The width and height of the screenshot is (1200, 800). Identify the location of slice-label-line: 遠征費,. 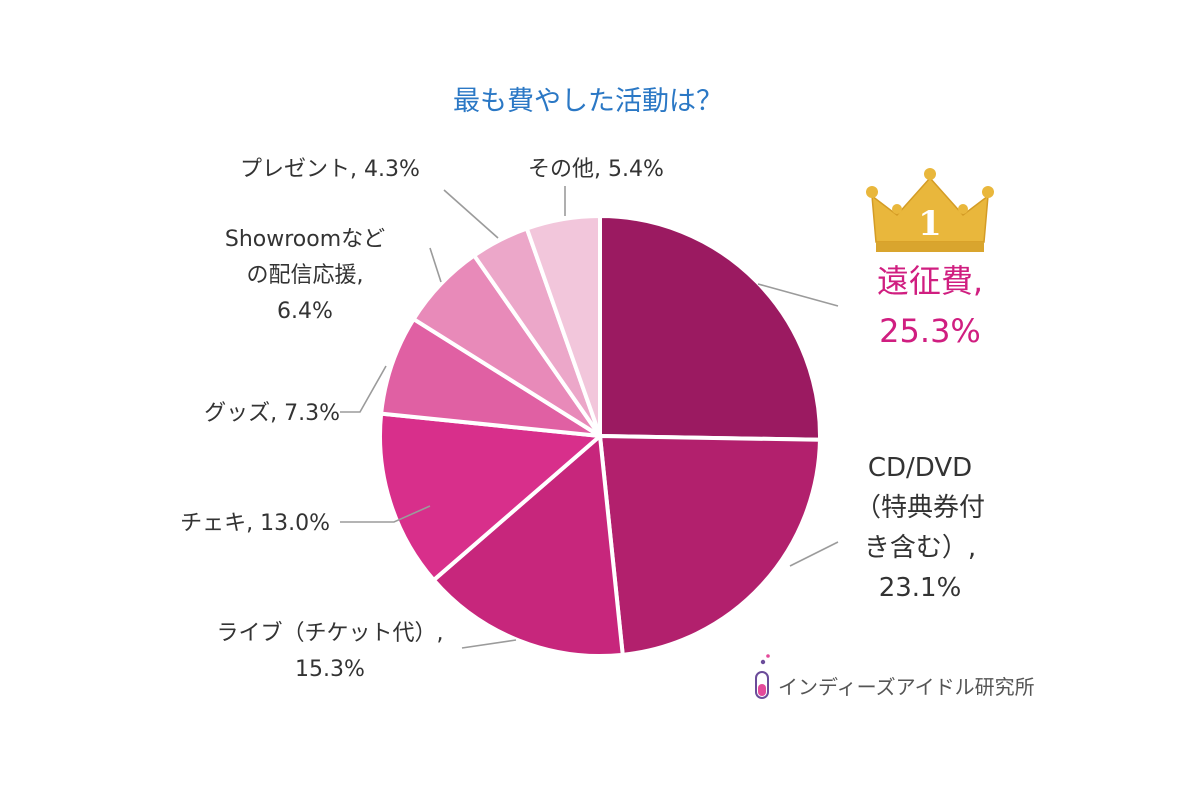
(930, 281).